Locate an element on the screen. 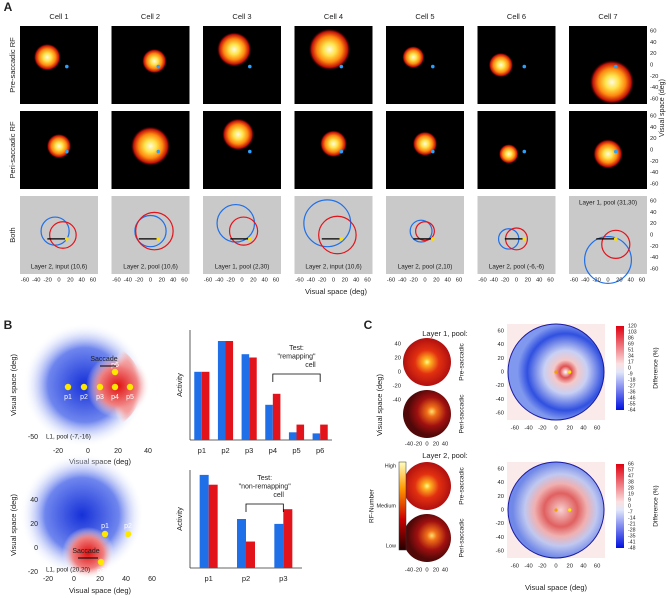  rf-level-label: High is located at coordinates (390, 466).